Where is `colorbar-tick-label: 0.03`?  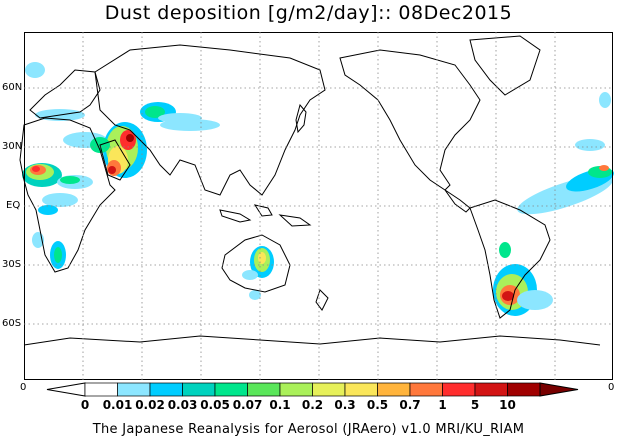
colorbar-tick-label: 0.03 is located at coordinates (182, 405).